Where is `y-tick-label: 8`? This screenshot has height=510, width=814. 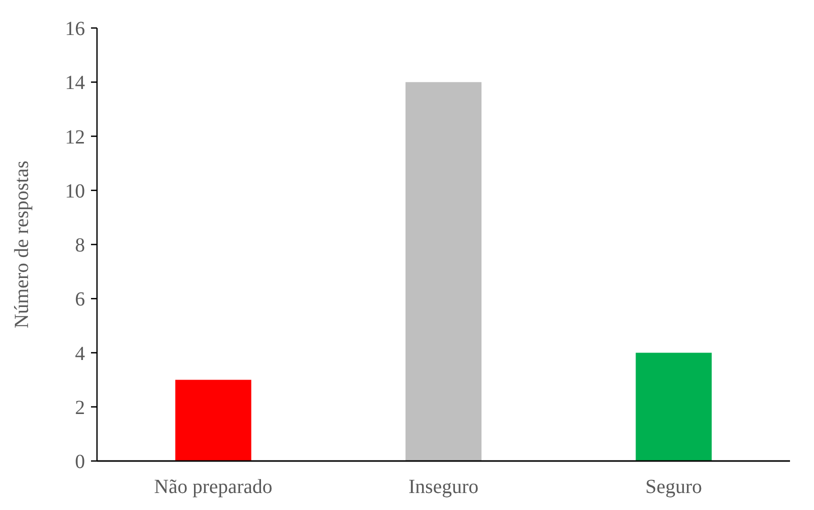 y-tick-label: 8 is located at coordinates (80, 245).